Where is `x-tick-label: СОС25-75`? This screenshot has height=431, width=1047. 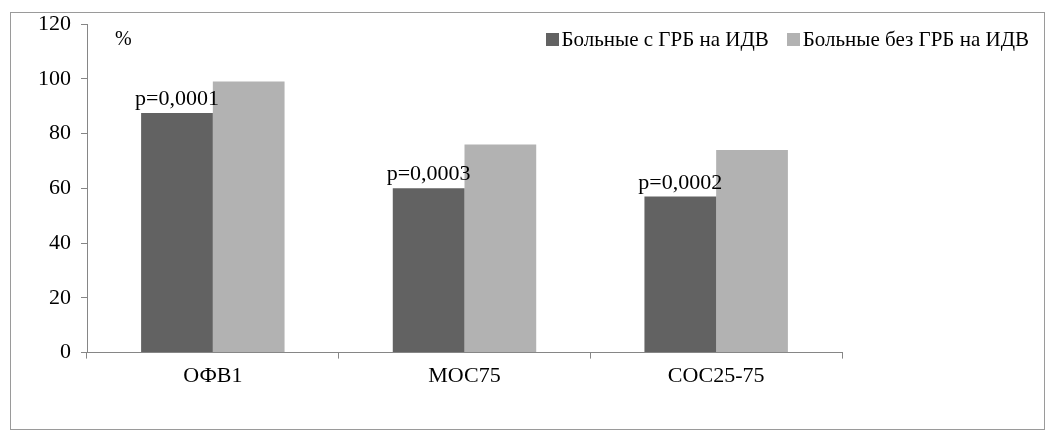 x-tick-label: СОС25-75 is located at coordinates (716, 374).